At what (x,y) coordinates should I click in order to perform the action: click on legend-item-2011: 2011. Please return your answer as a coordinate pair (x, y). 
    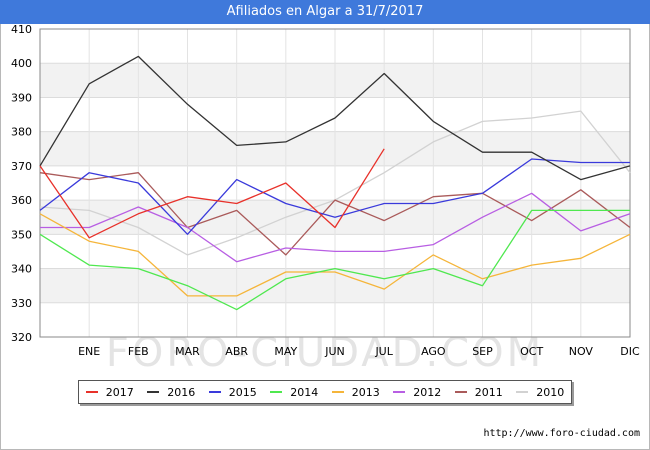
    Looking at the image, I should click on (478, 392).